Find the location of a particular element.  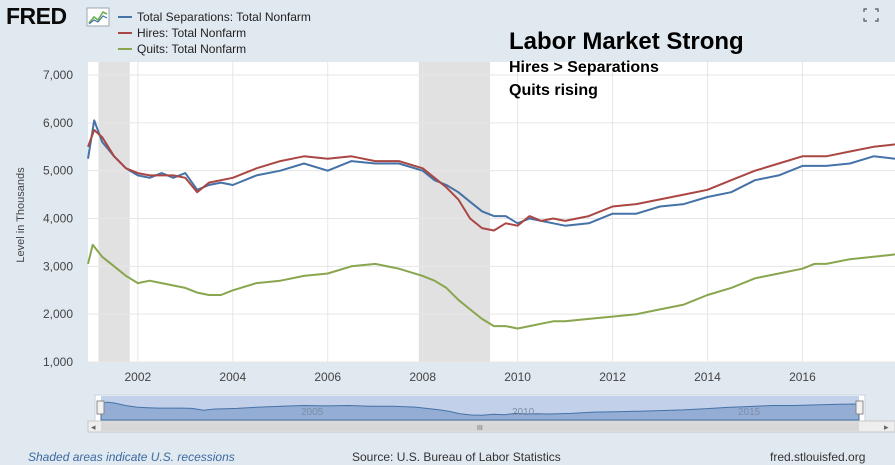

navigator-label-2015: 2015 is located at coordinates (749, 412).